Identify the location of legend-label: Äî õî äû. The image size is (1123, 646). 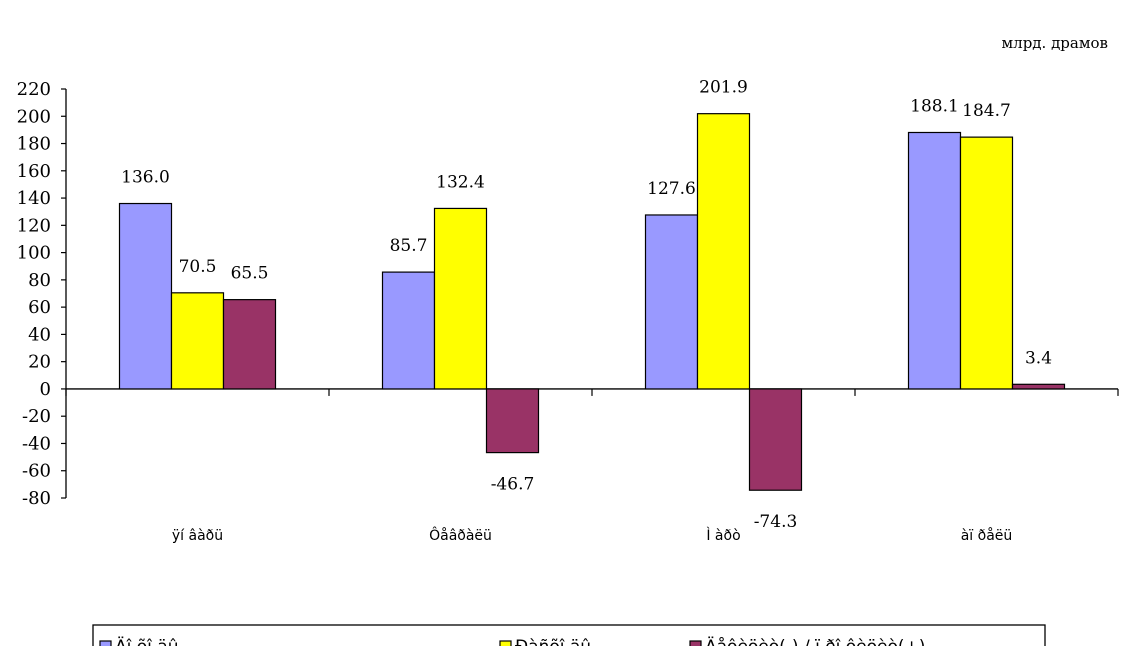
(146, 641).